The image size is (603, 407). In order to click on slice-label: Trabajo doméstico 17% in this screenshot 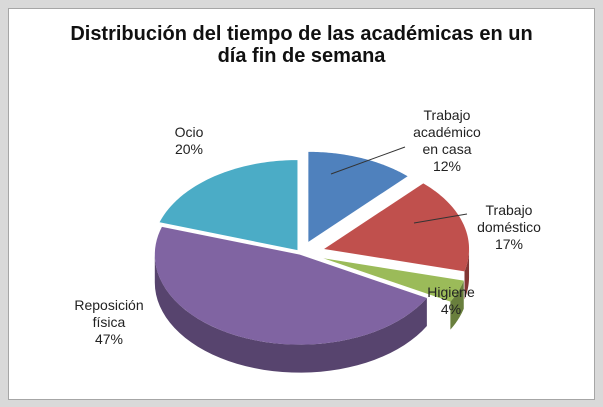, I will do `click(509, 227)`.